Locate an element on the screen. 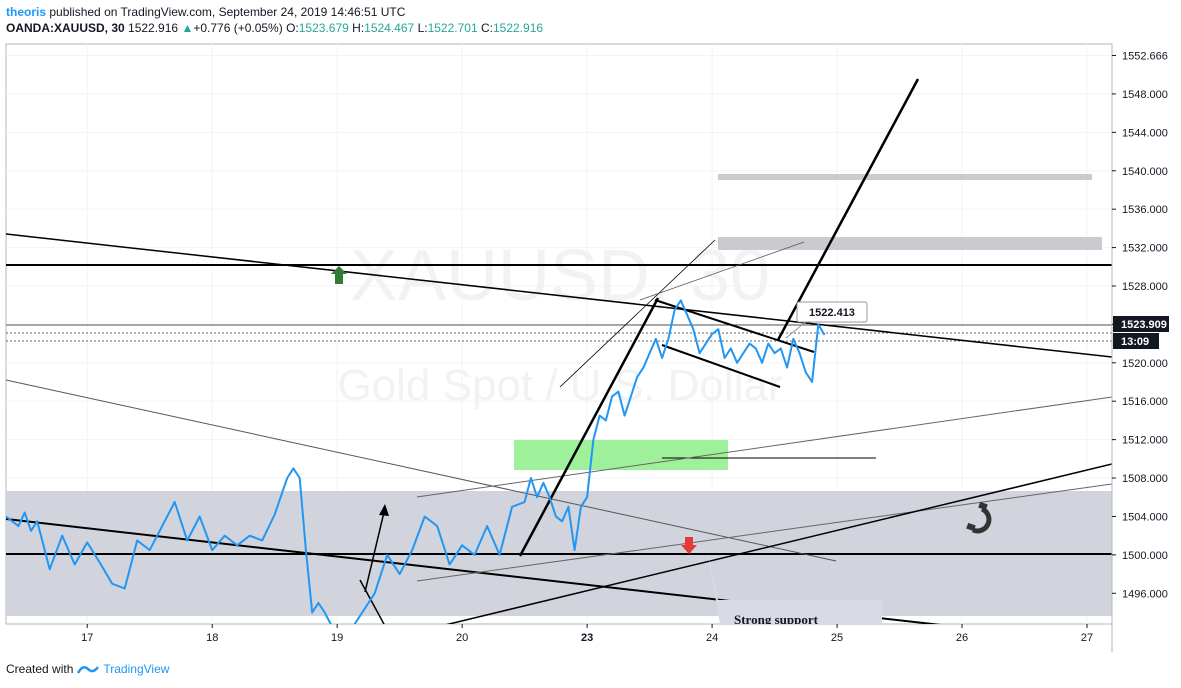 This screenshot has width=1181, height=688. created-with-text: Created with is located at coordinates (40, 669).